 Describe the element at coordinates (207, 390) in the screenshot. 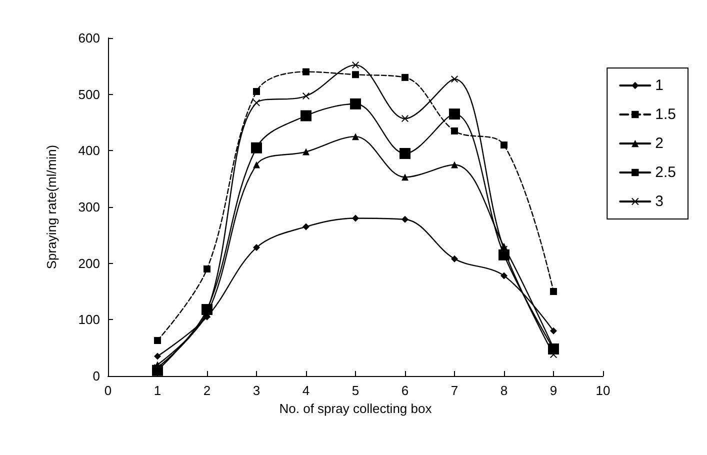

I see `x-tick-label: 2` at that location.